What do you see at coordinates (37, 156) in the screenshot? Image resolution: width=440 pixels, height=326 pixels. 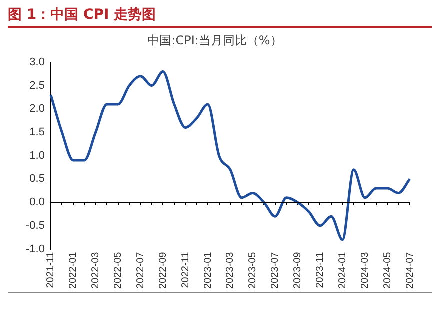 I see `y-tick-label: 1.0` at bounding box center [37, 156].